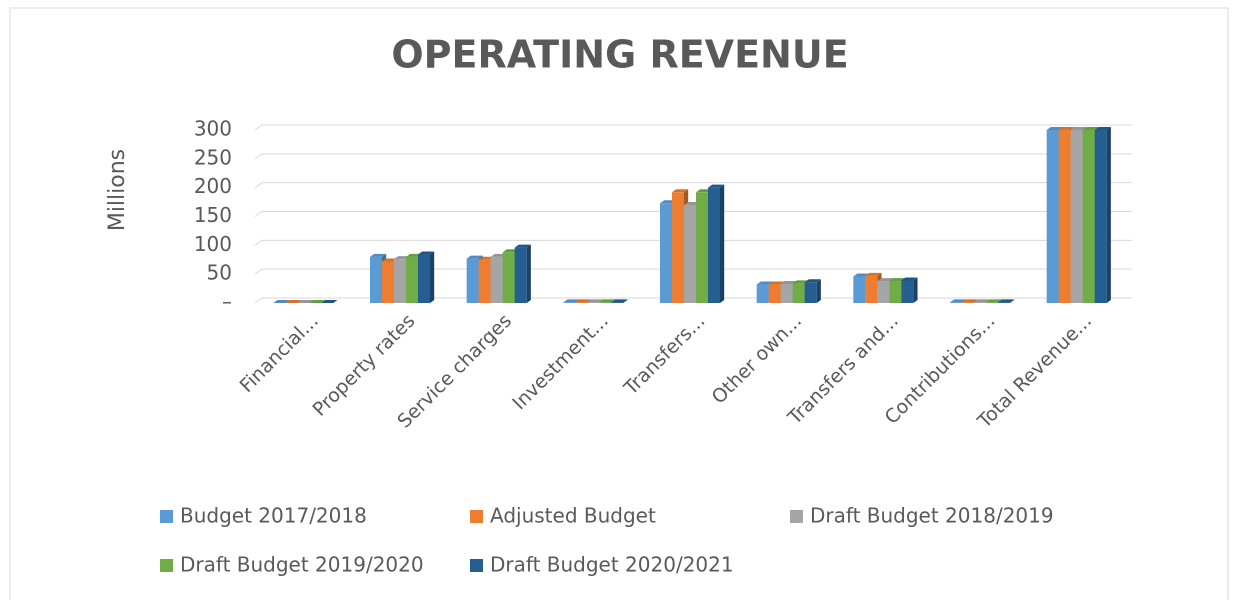  Describe the element at coordinates (573, 516) in the screenshot. I see `legend-label: Adjusted Budget` at that location.